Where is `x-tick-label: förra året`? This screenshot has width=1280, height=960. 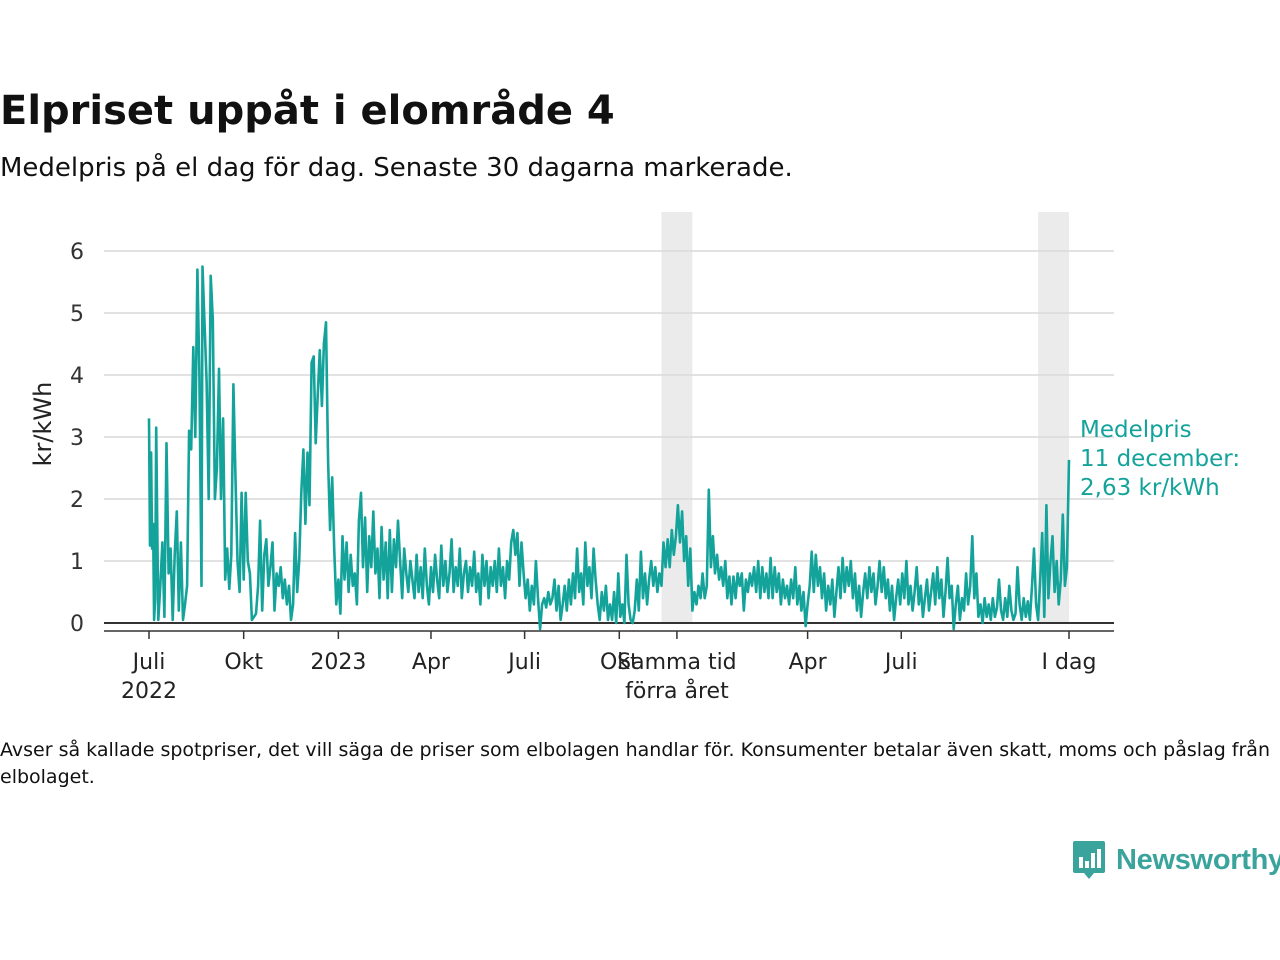 x-tick-label: förra året is located at coordinates (677, 691).